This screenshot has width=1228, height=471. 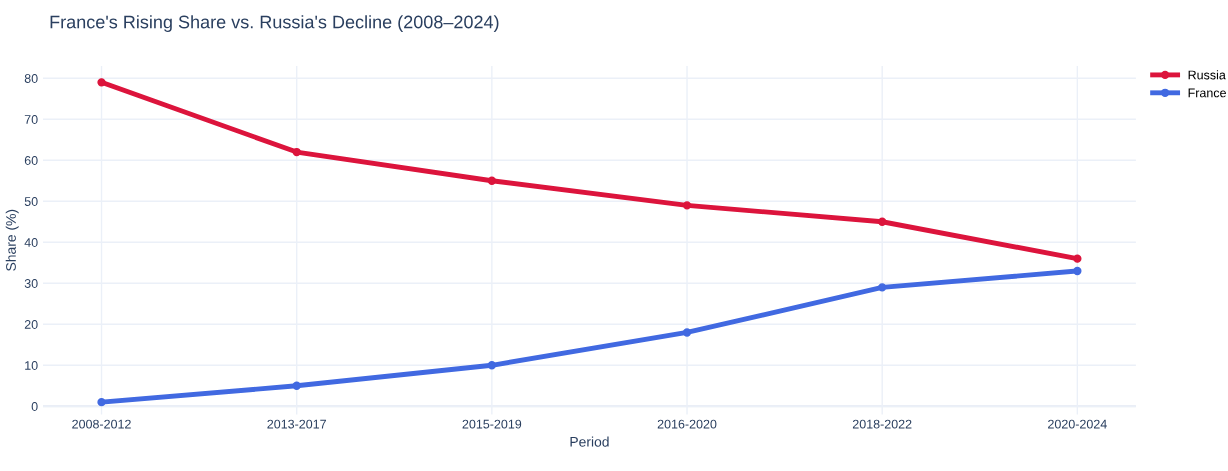 What do you see at coordinates (101, 424) in the screenshot?
I see `x-tick-label: 2008-2012` at bounding box center [101, 424].